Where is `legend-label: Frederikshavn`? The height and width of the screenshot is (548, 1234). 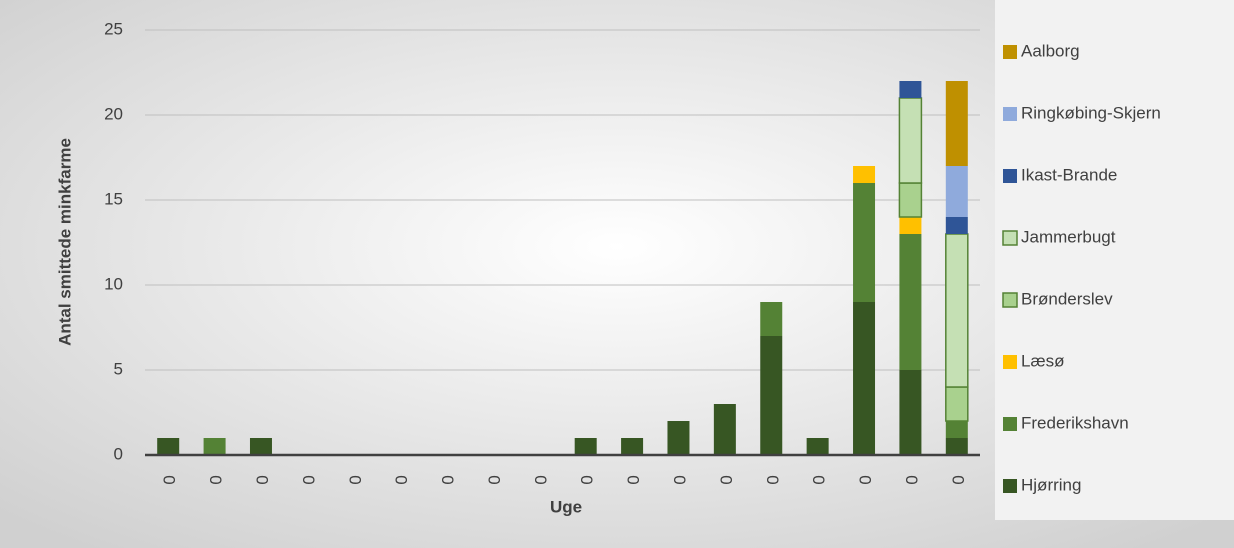 legend-label: Frederikshavn is located at coordinates (1075, 422).